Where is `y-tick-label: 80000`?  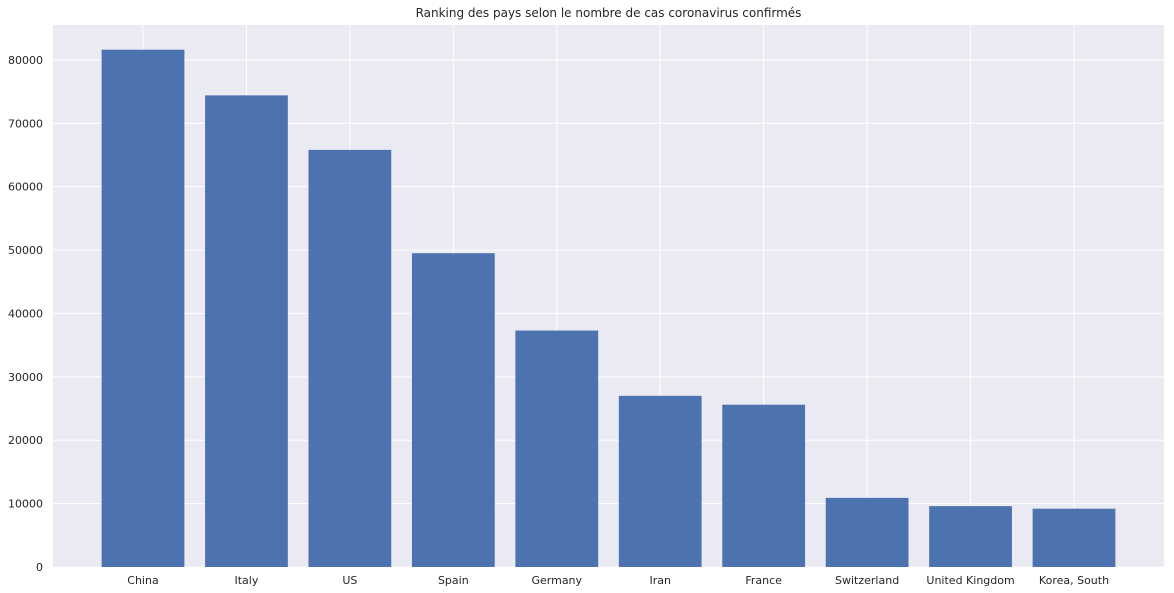 y-tick-label: 80000 is located at coordinates (25, 60).